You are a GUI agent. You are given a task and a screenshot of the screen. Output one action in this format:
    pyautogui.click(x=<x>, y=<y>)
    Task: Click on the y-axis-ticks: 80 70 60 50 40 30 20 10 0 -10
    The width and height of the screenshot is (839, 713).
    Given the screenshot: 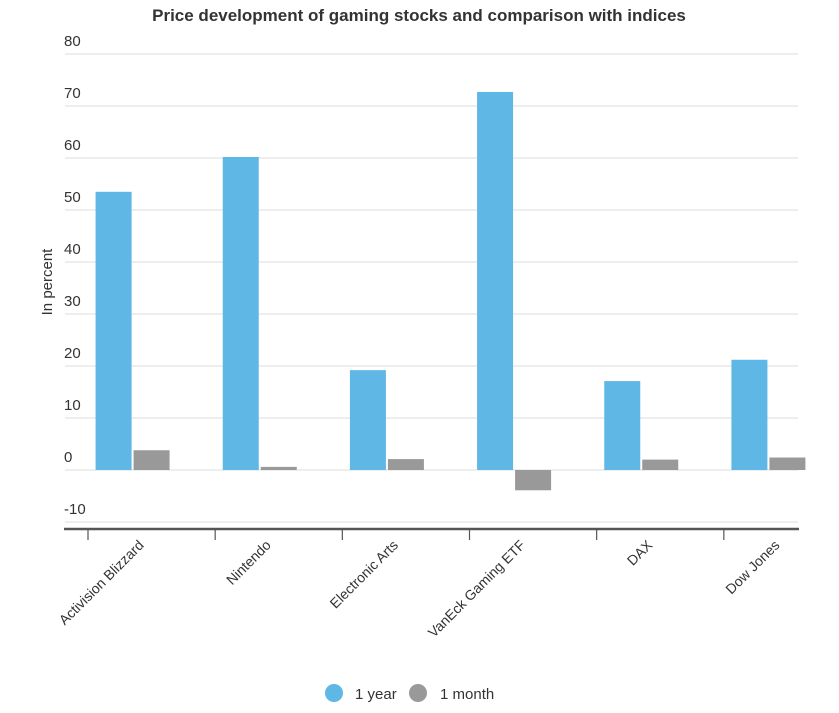 What is the action you would take?
    pyautogui.click(x=75, y=275)
    